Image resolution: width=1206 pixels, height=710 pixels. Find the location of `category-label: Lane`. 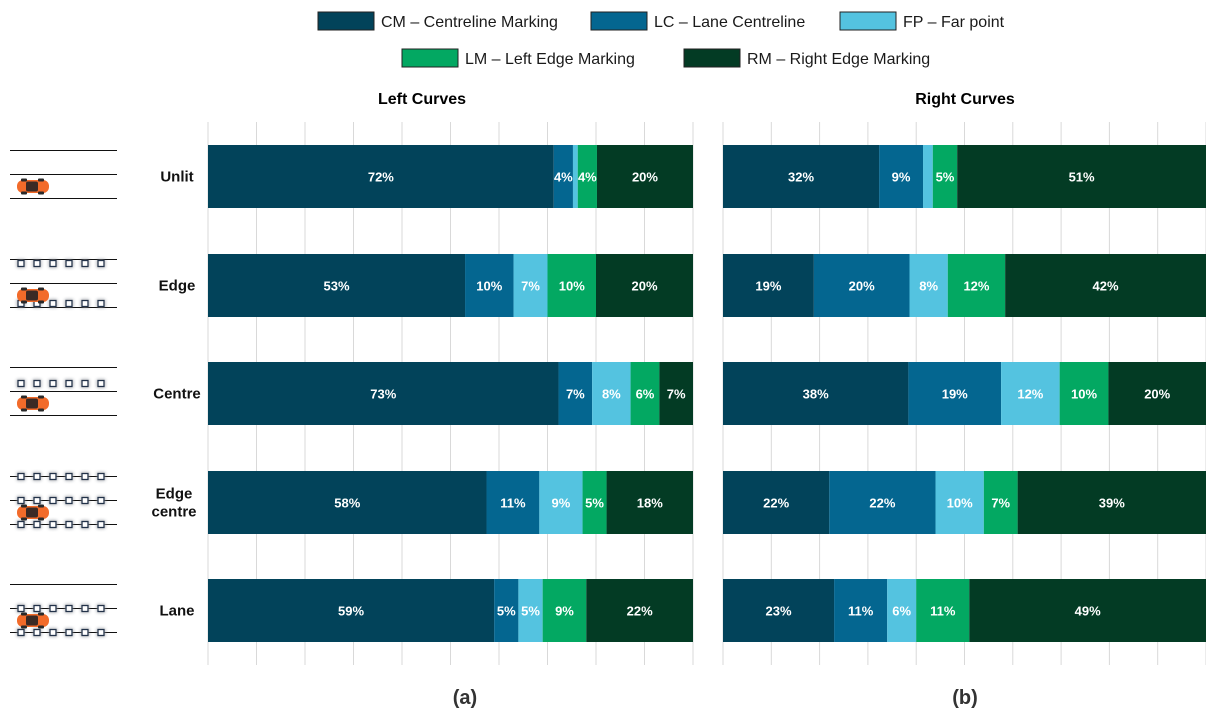

category-label: Lane is located at coordinates (176, 611).